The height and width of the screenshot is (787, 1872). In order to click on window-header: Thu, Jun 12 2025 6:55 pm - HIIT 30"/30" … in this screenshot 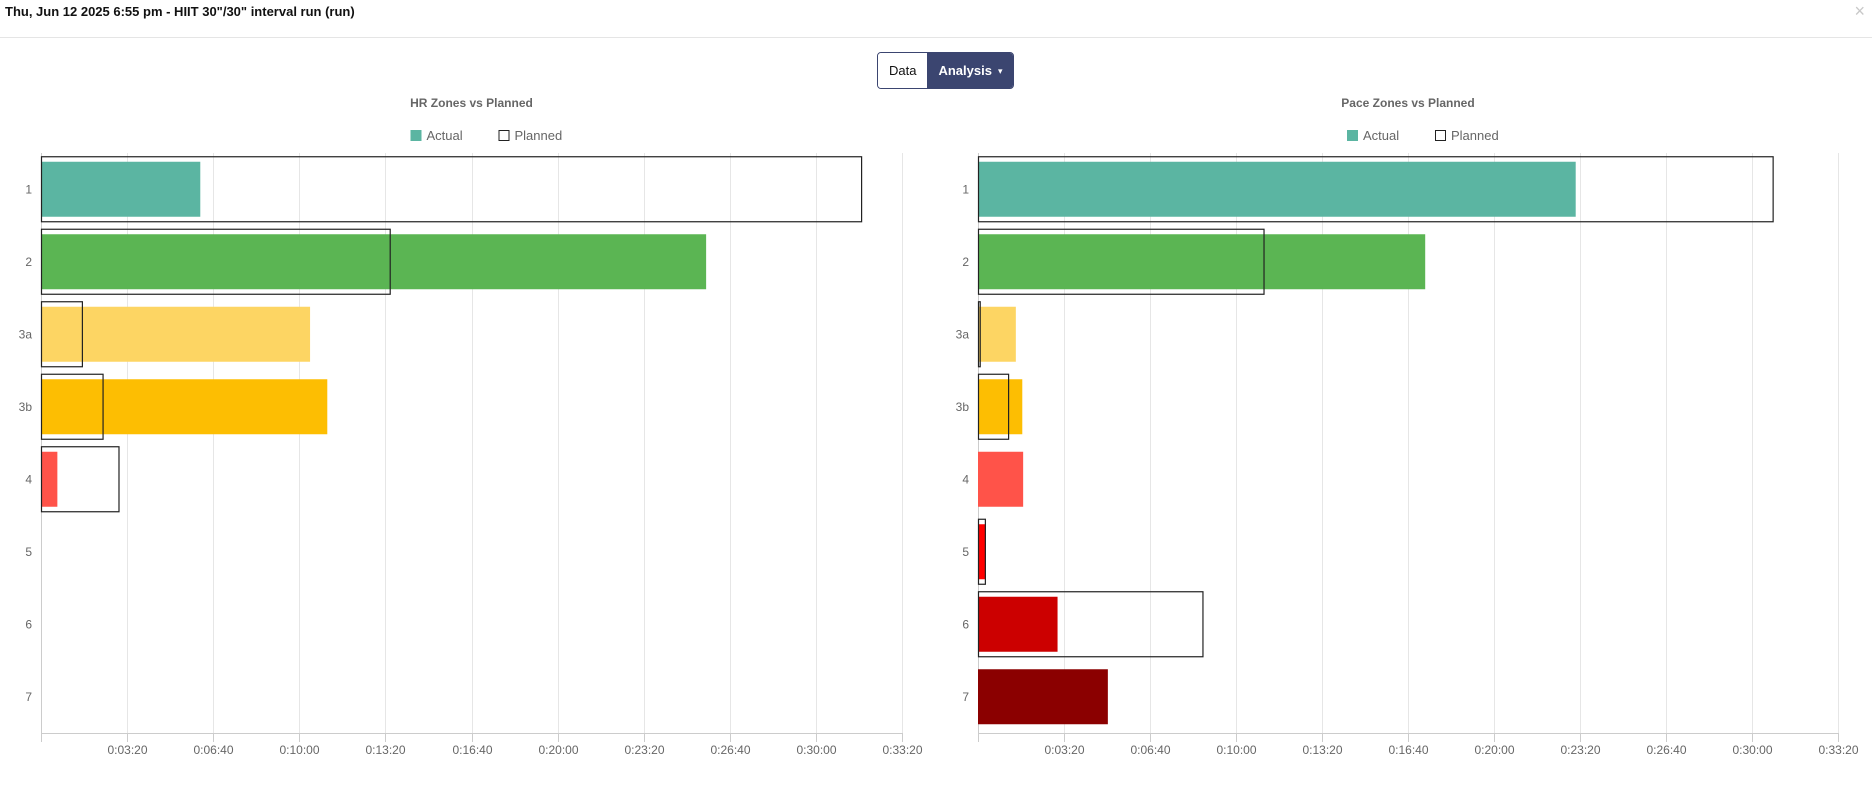, I will do `click(936, 19)`.